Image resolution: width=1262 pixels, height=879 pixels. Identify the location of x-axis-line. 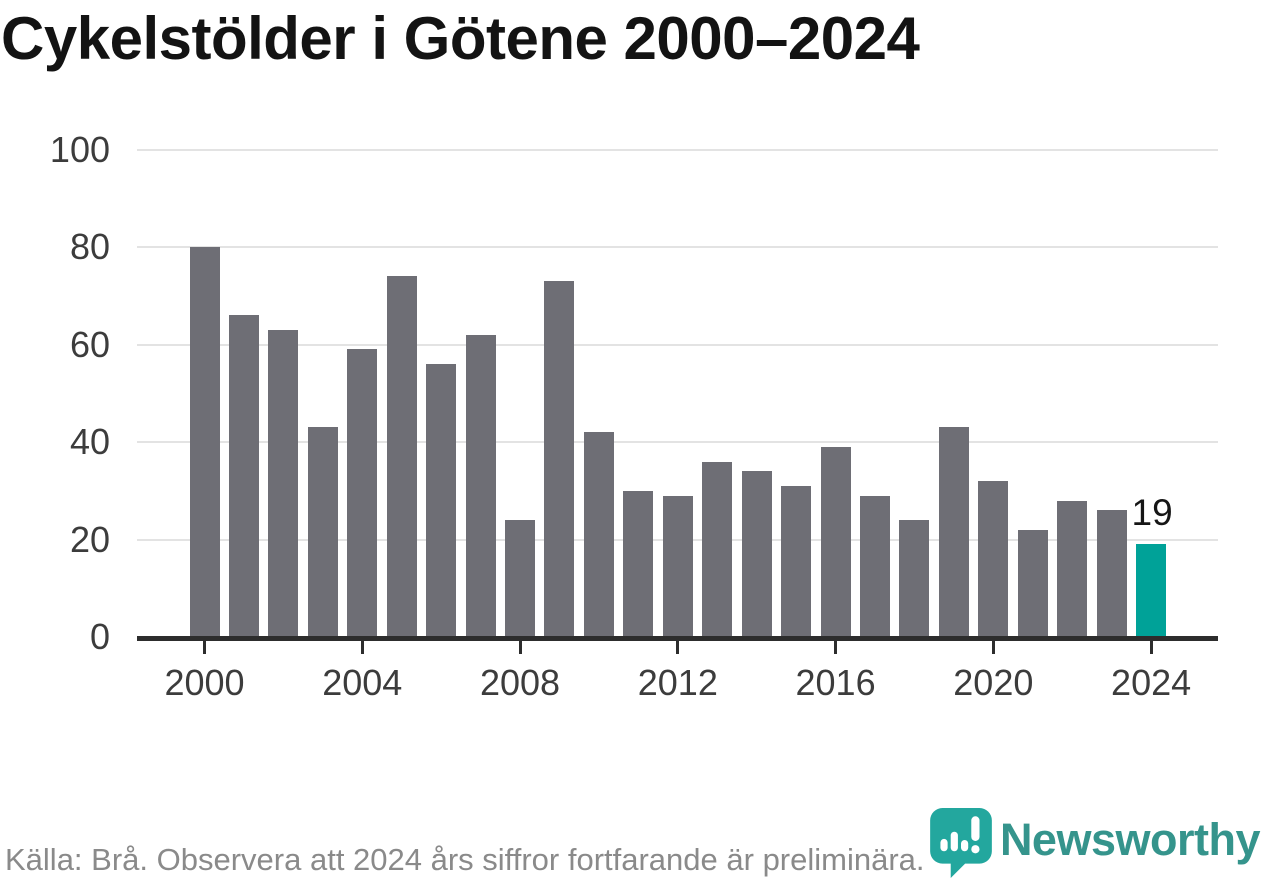
(677, 638).